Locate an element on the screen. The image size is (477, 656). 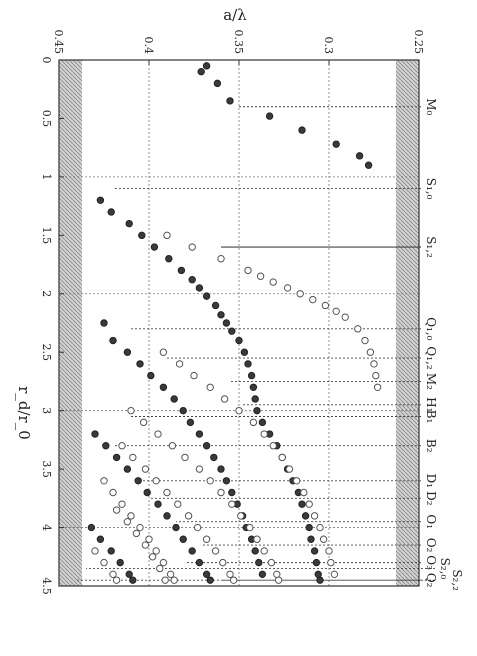
band-gap-region is located at coordinates (407, 323).